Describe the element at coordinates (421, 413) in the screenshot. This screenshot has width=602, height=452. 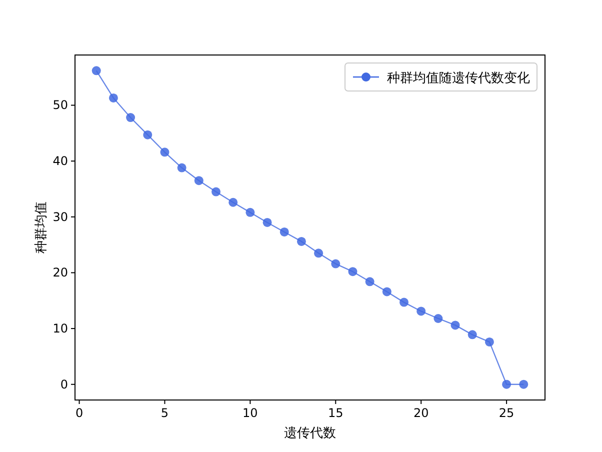
I see `x-tick-label: 20` at that location.